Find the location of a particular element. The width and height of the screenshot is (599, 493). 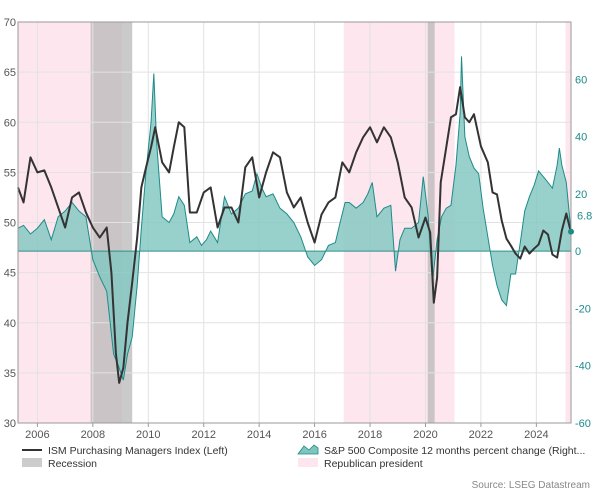

x-tick-label: 2016 is located at coordinates (314, 435).